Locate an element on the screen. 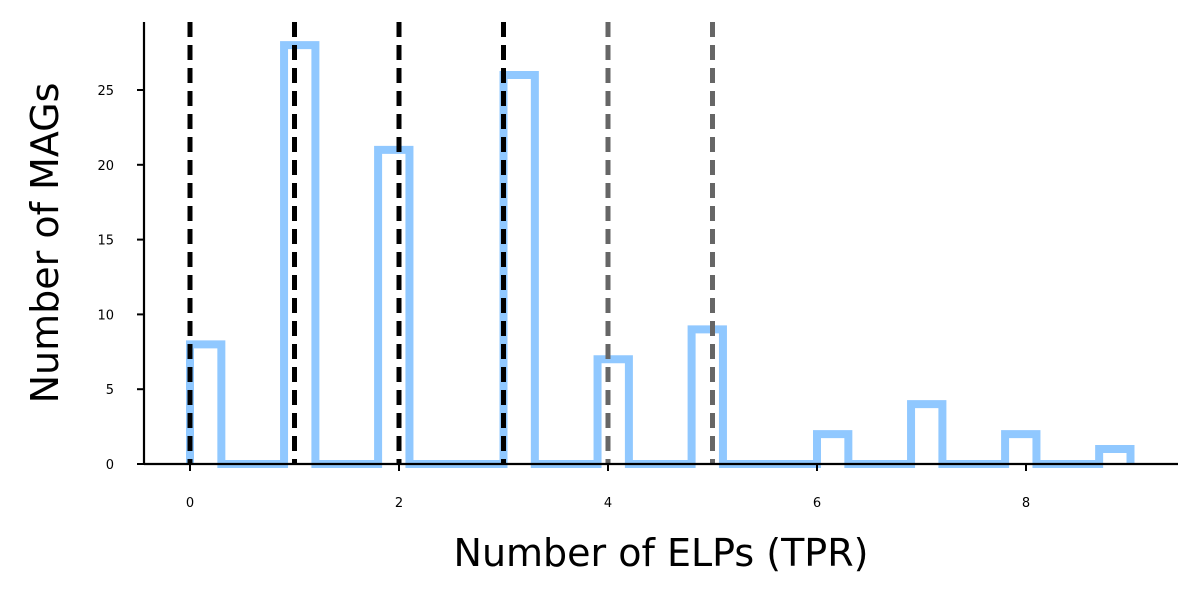 The image size is (1200, 600). x-tick-label: 6 is located at coordinates (817, 503).